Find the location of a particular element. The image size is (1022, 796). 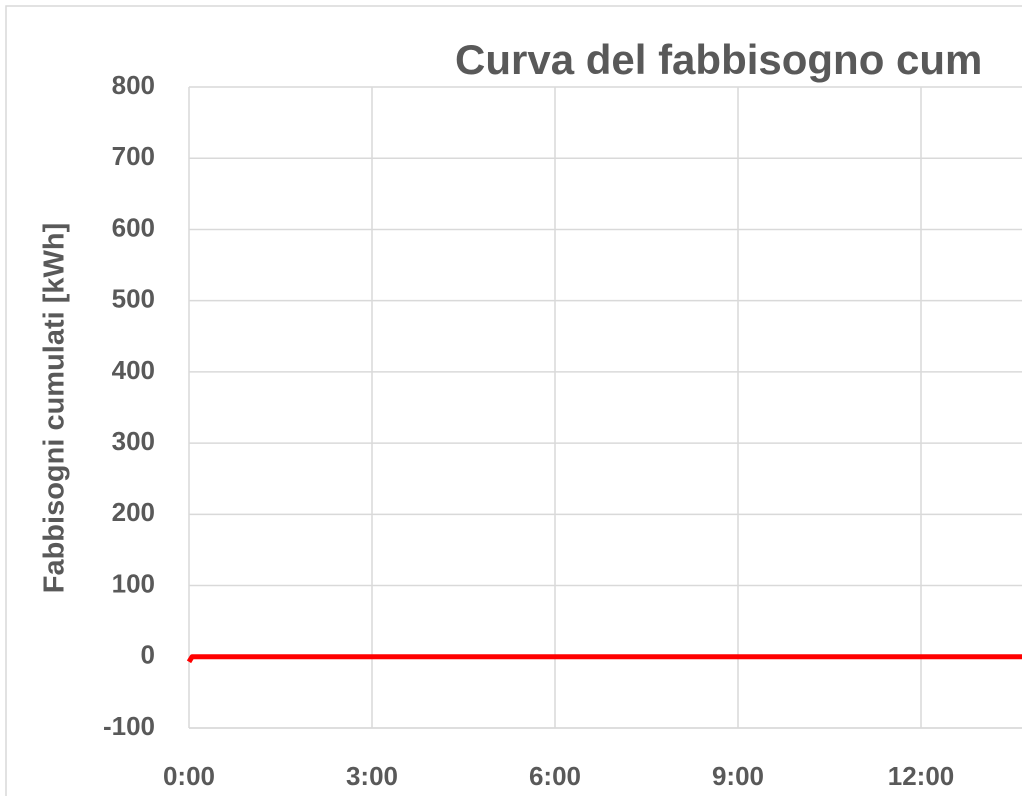

chart-title: Curva del fabbisogno cum is located at coordinates (718, 59).